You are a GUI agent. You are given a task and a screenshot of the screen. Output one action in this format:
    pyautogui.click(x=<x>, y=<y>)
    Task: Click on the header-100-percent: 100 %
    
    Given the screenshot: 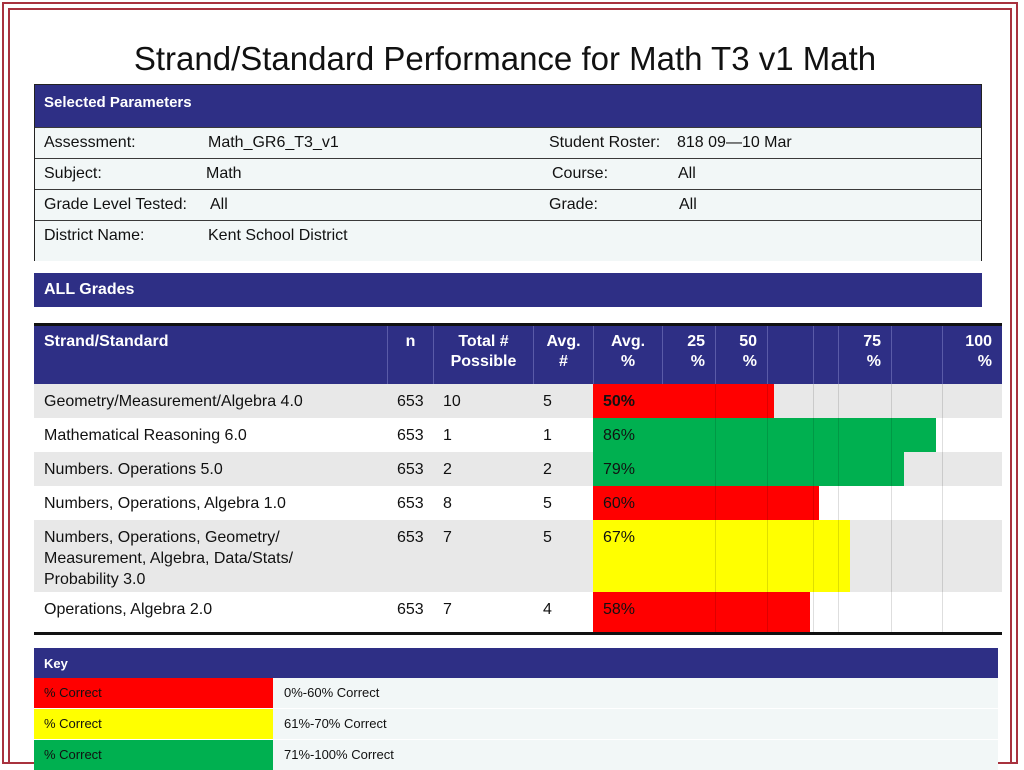 What is the action you would take?
    pyautogui.click(x=972, y=355)
    